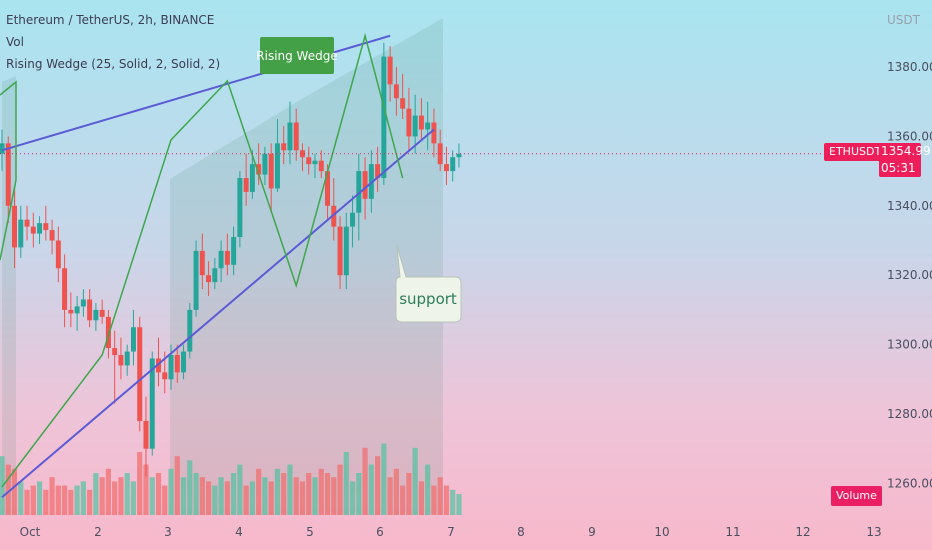 The height and width of the screenshot is (550, 932). Describe the element at coordinates (909, 206) in the screenshot. I see `price-tick-label: 1340.00` at that location.